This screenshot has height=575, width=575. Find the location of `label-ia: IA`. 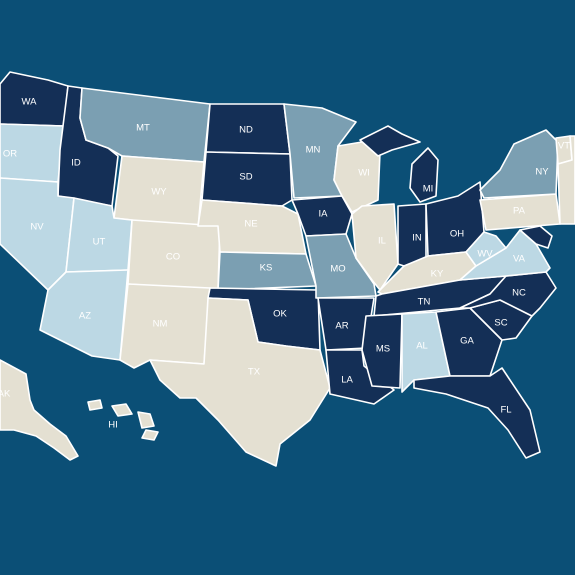

label-ia: IA is located at coordinates (324, 214).